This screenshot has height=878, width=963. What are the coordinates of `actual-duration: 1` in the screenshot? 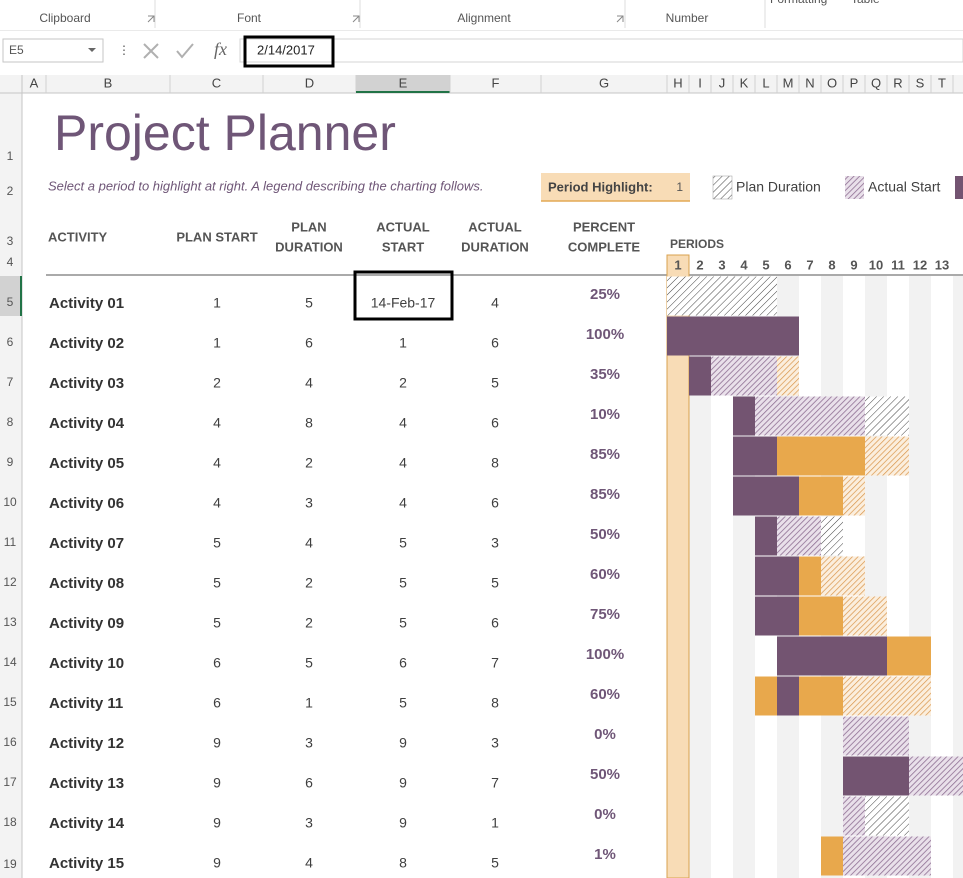 It's located at (495, 823).